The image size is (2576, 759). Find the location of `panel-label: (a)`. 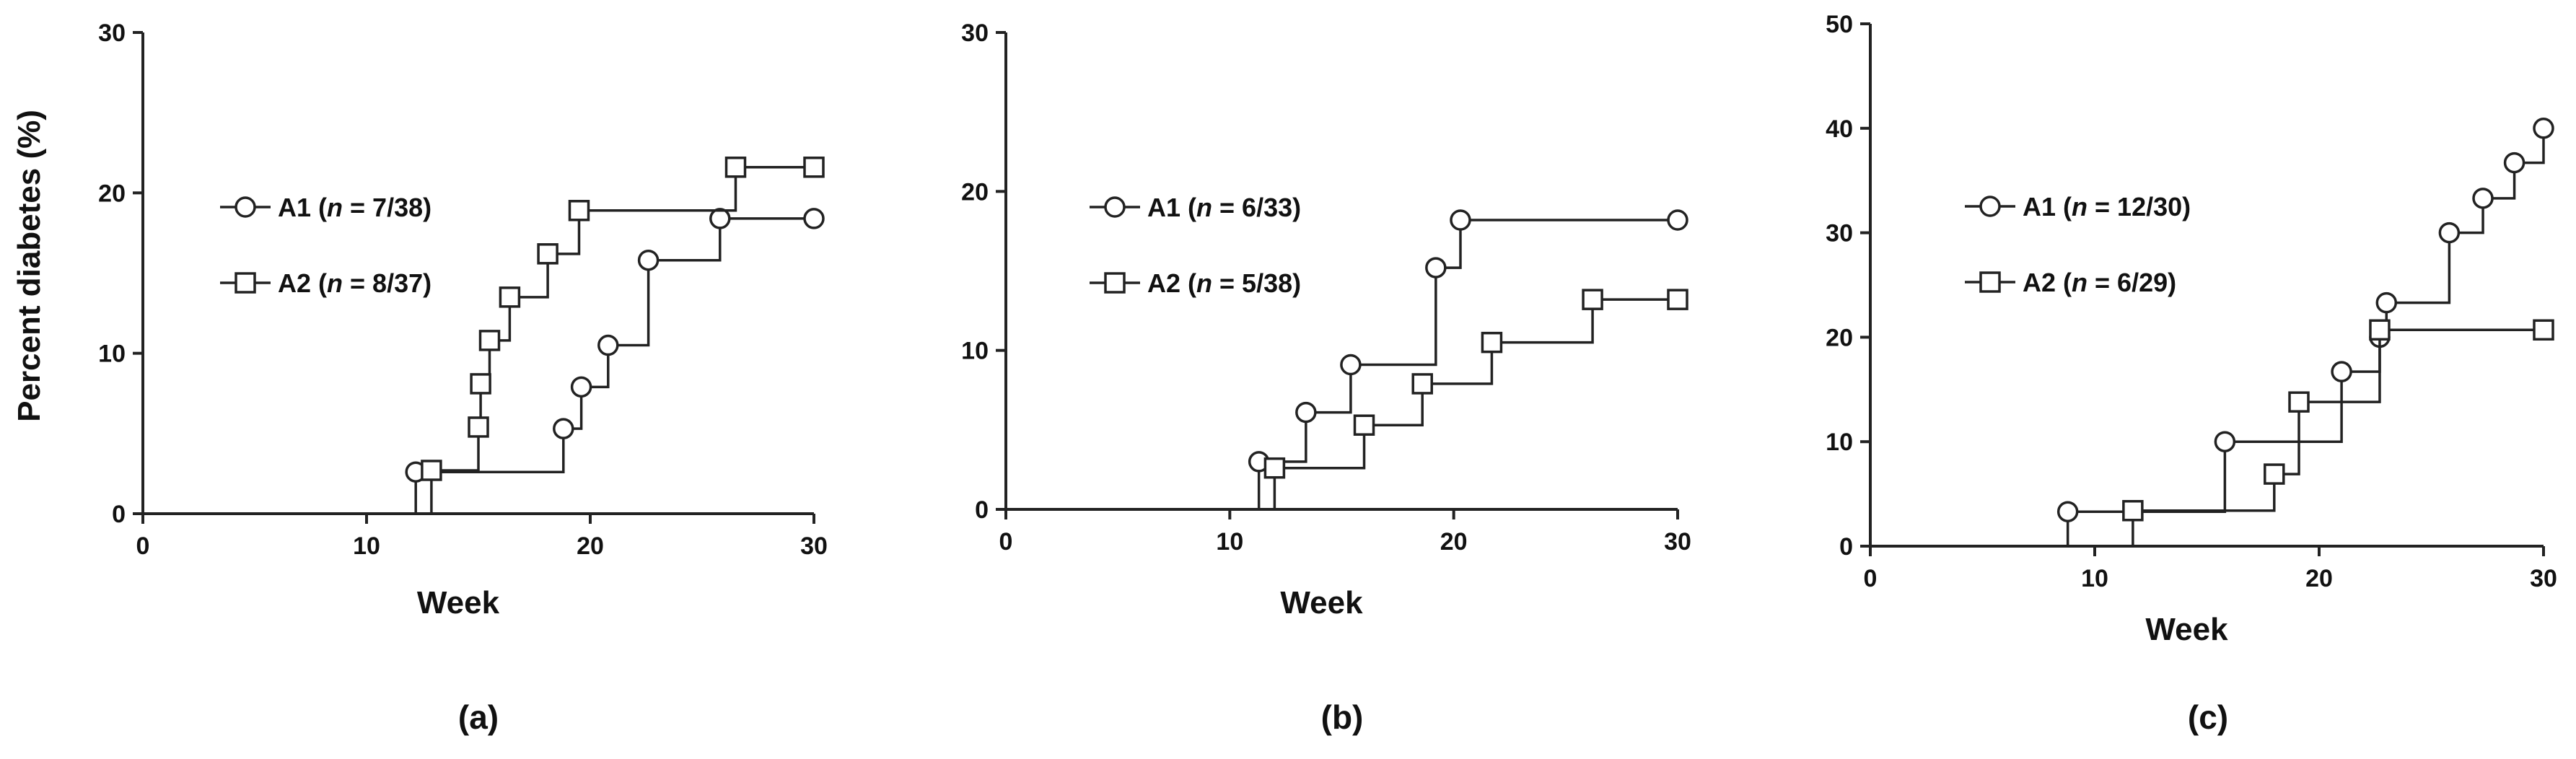

panel-label: (a) is located at coordinates (478, 717).